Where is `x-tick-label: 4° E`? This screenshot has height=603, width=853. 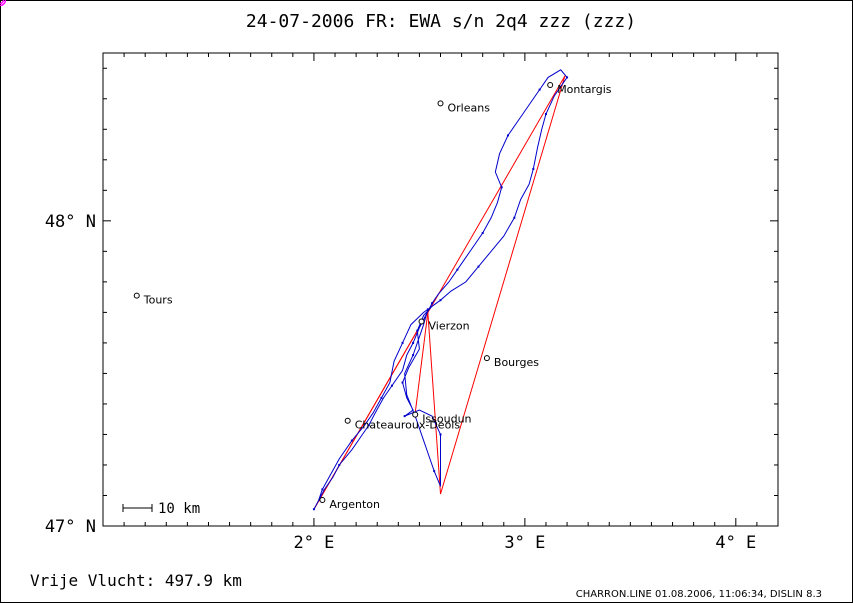 x-tick-label: 4° E is located at coordinates (735, 543).